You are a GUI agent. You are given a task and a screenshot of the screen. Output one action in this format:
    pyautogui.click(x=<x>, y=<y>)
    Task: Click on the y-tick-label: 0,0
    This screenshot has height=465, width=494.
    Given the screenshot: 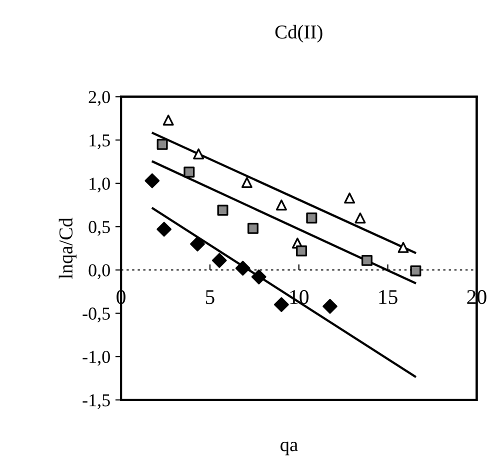 What is the action you would take?
    pyautogui.click(x=99, y=272)
    